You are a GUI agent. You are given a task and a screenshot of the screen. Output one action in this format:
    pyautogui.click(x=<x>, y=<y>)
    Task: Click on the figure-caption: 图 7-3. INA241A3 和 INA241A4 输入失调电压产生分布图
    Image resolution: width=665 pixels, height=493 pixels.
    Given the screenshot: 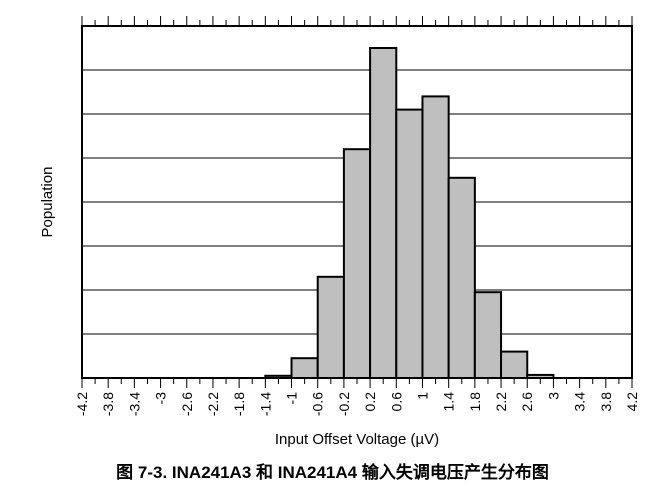 What is the action you would take?
    pyautogui.click(x=332, y=472)
    